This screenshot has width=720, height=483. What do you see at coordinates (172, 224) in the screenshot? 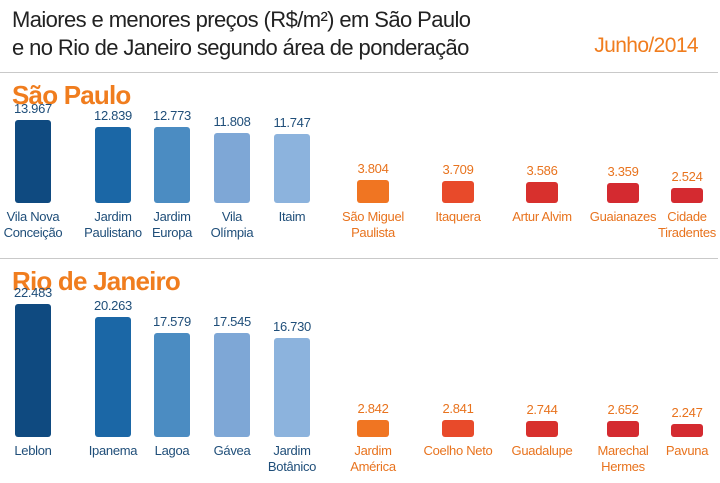
I see `category-label: Jardim Europa` at bounding box center [172, 224].